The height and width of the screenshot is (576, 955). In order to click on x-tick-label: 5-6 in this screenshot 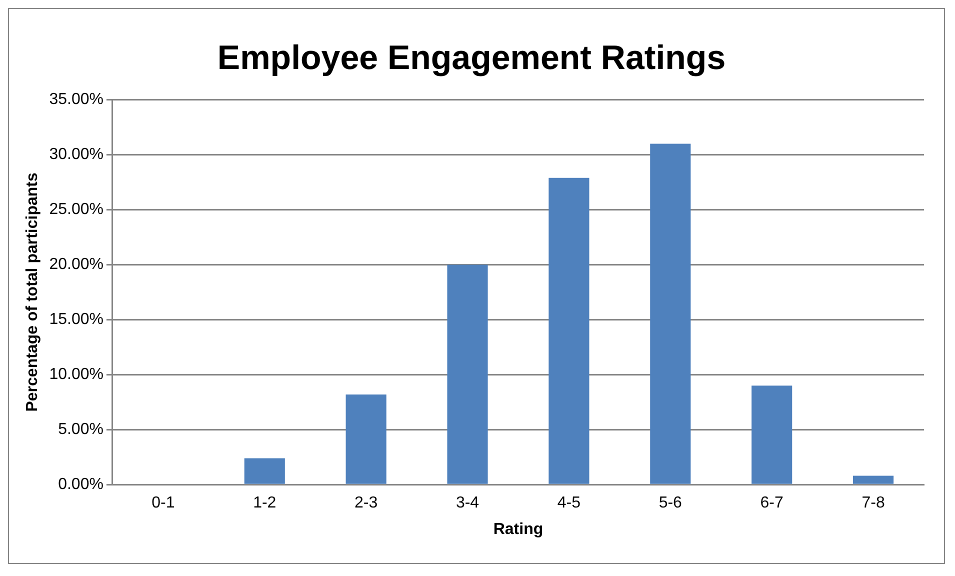, I will do `click(670, 503)`.